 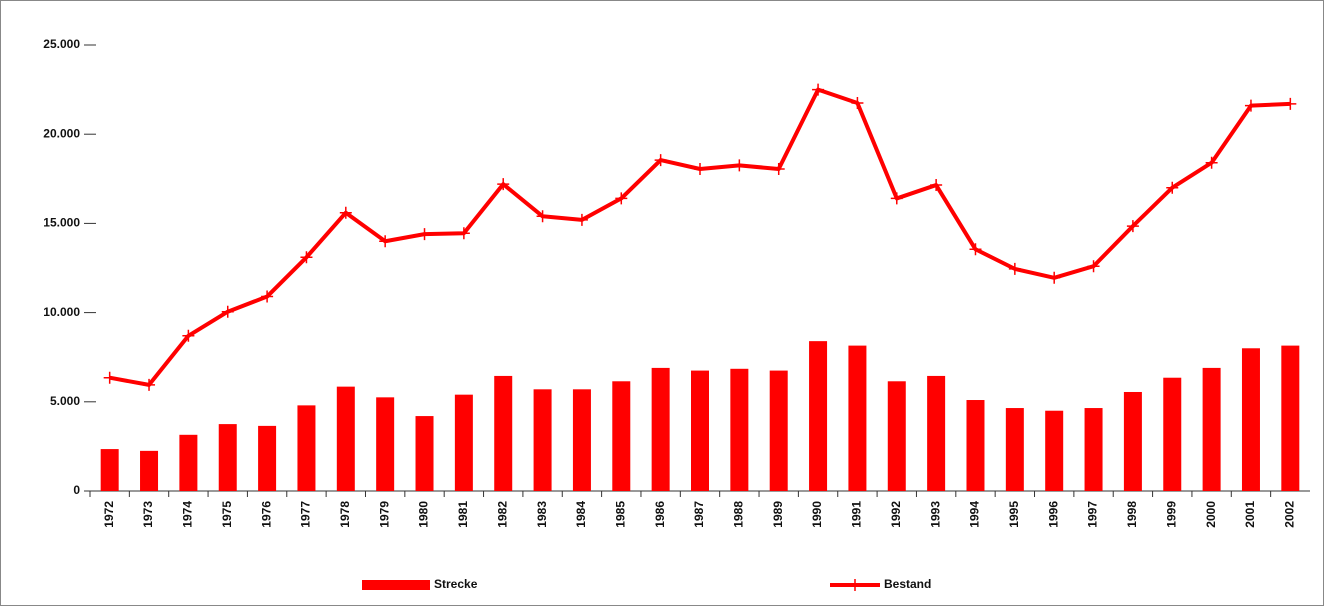 What do you see at coordinates (61, 44) in the screenshot?
I see `y-tick-label: 25.000` at bounding box center [61, 44].